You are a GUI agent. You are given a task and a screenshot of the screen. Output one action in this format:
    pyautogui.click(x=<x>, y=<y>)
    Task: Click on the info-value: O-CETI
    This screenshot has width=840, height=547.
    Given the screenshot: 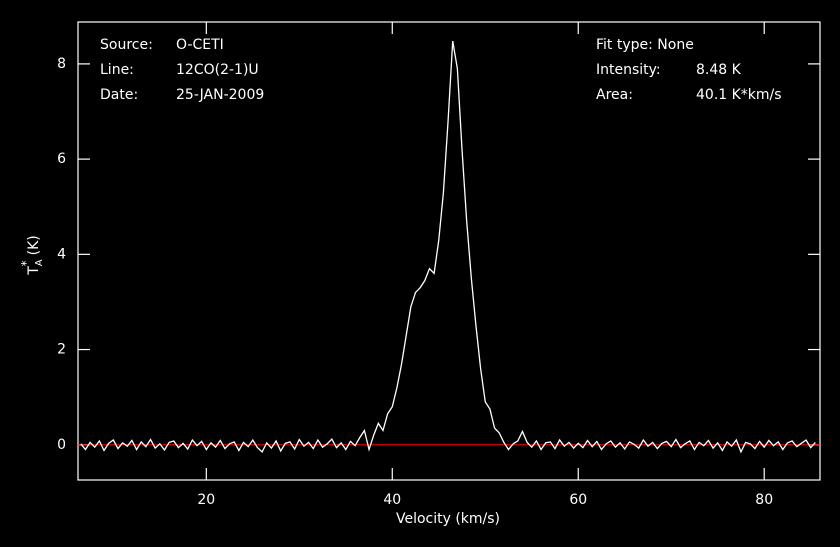 What is the action you would take?
    pyautogui.click(x=200, y=45)
    